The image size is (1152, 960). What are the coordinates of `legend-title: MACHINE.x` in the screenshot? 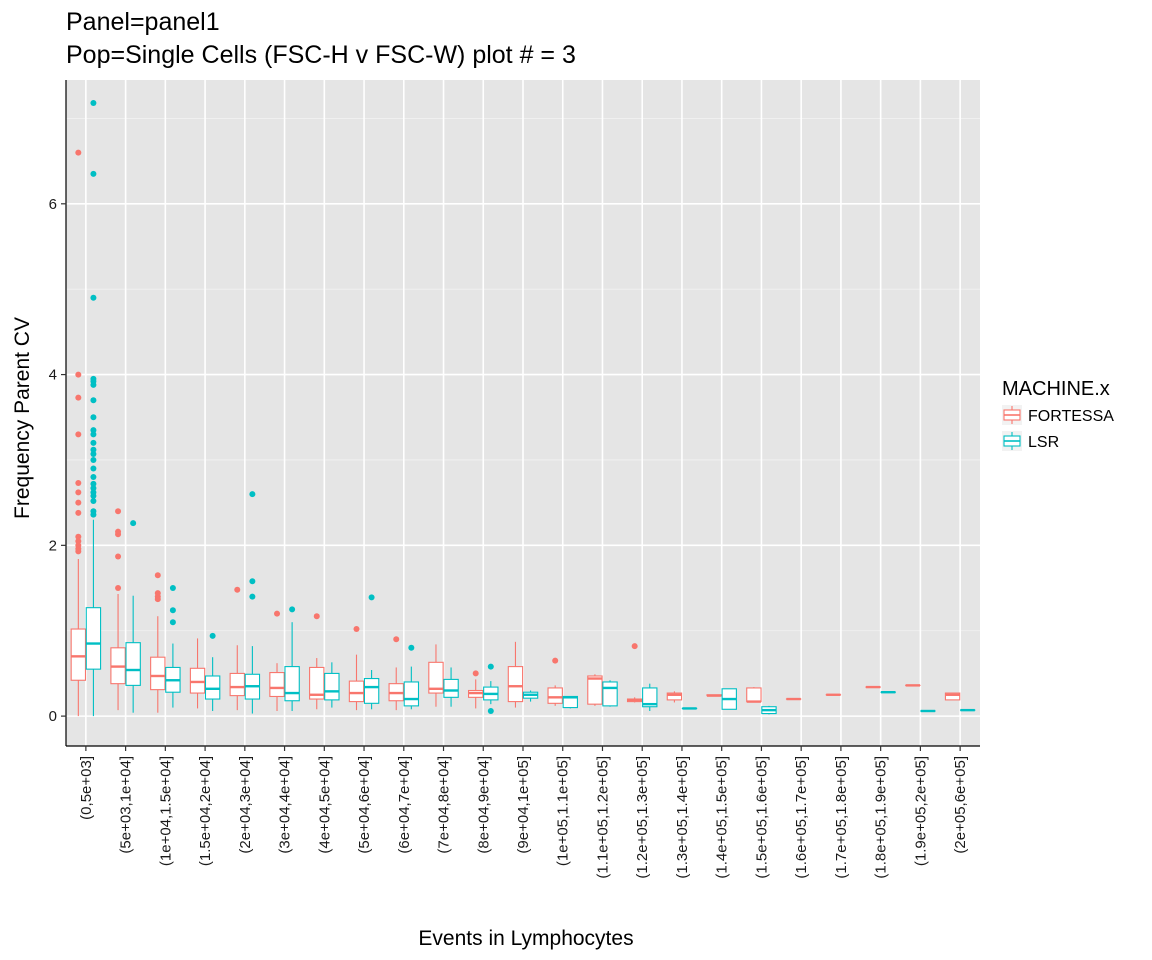 It's located at (1056, 389).